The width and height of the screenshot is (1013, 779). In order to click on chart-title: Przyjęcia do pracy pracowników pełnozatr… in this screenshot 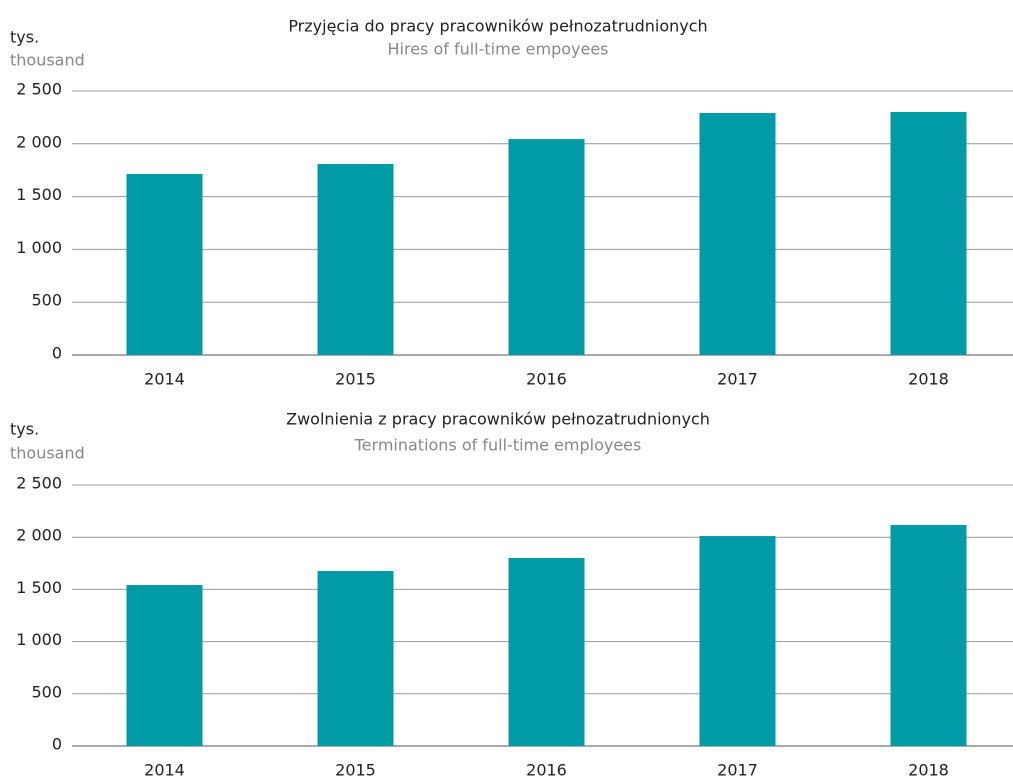, I will do `click(497, 26)`.